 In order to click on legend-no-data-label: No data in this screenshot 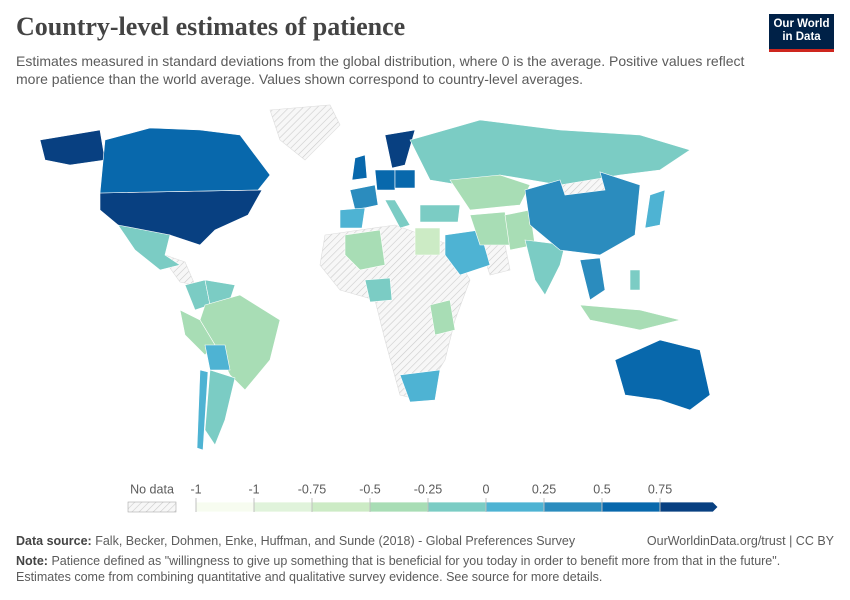, I will do `click(152, 489)`.